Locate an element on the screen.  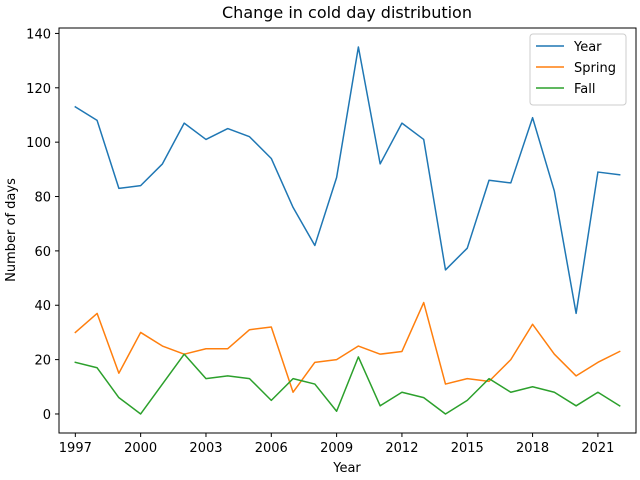
y-tick-label: 60 is located at coordinates (42, 252).